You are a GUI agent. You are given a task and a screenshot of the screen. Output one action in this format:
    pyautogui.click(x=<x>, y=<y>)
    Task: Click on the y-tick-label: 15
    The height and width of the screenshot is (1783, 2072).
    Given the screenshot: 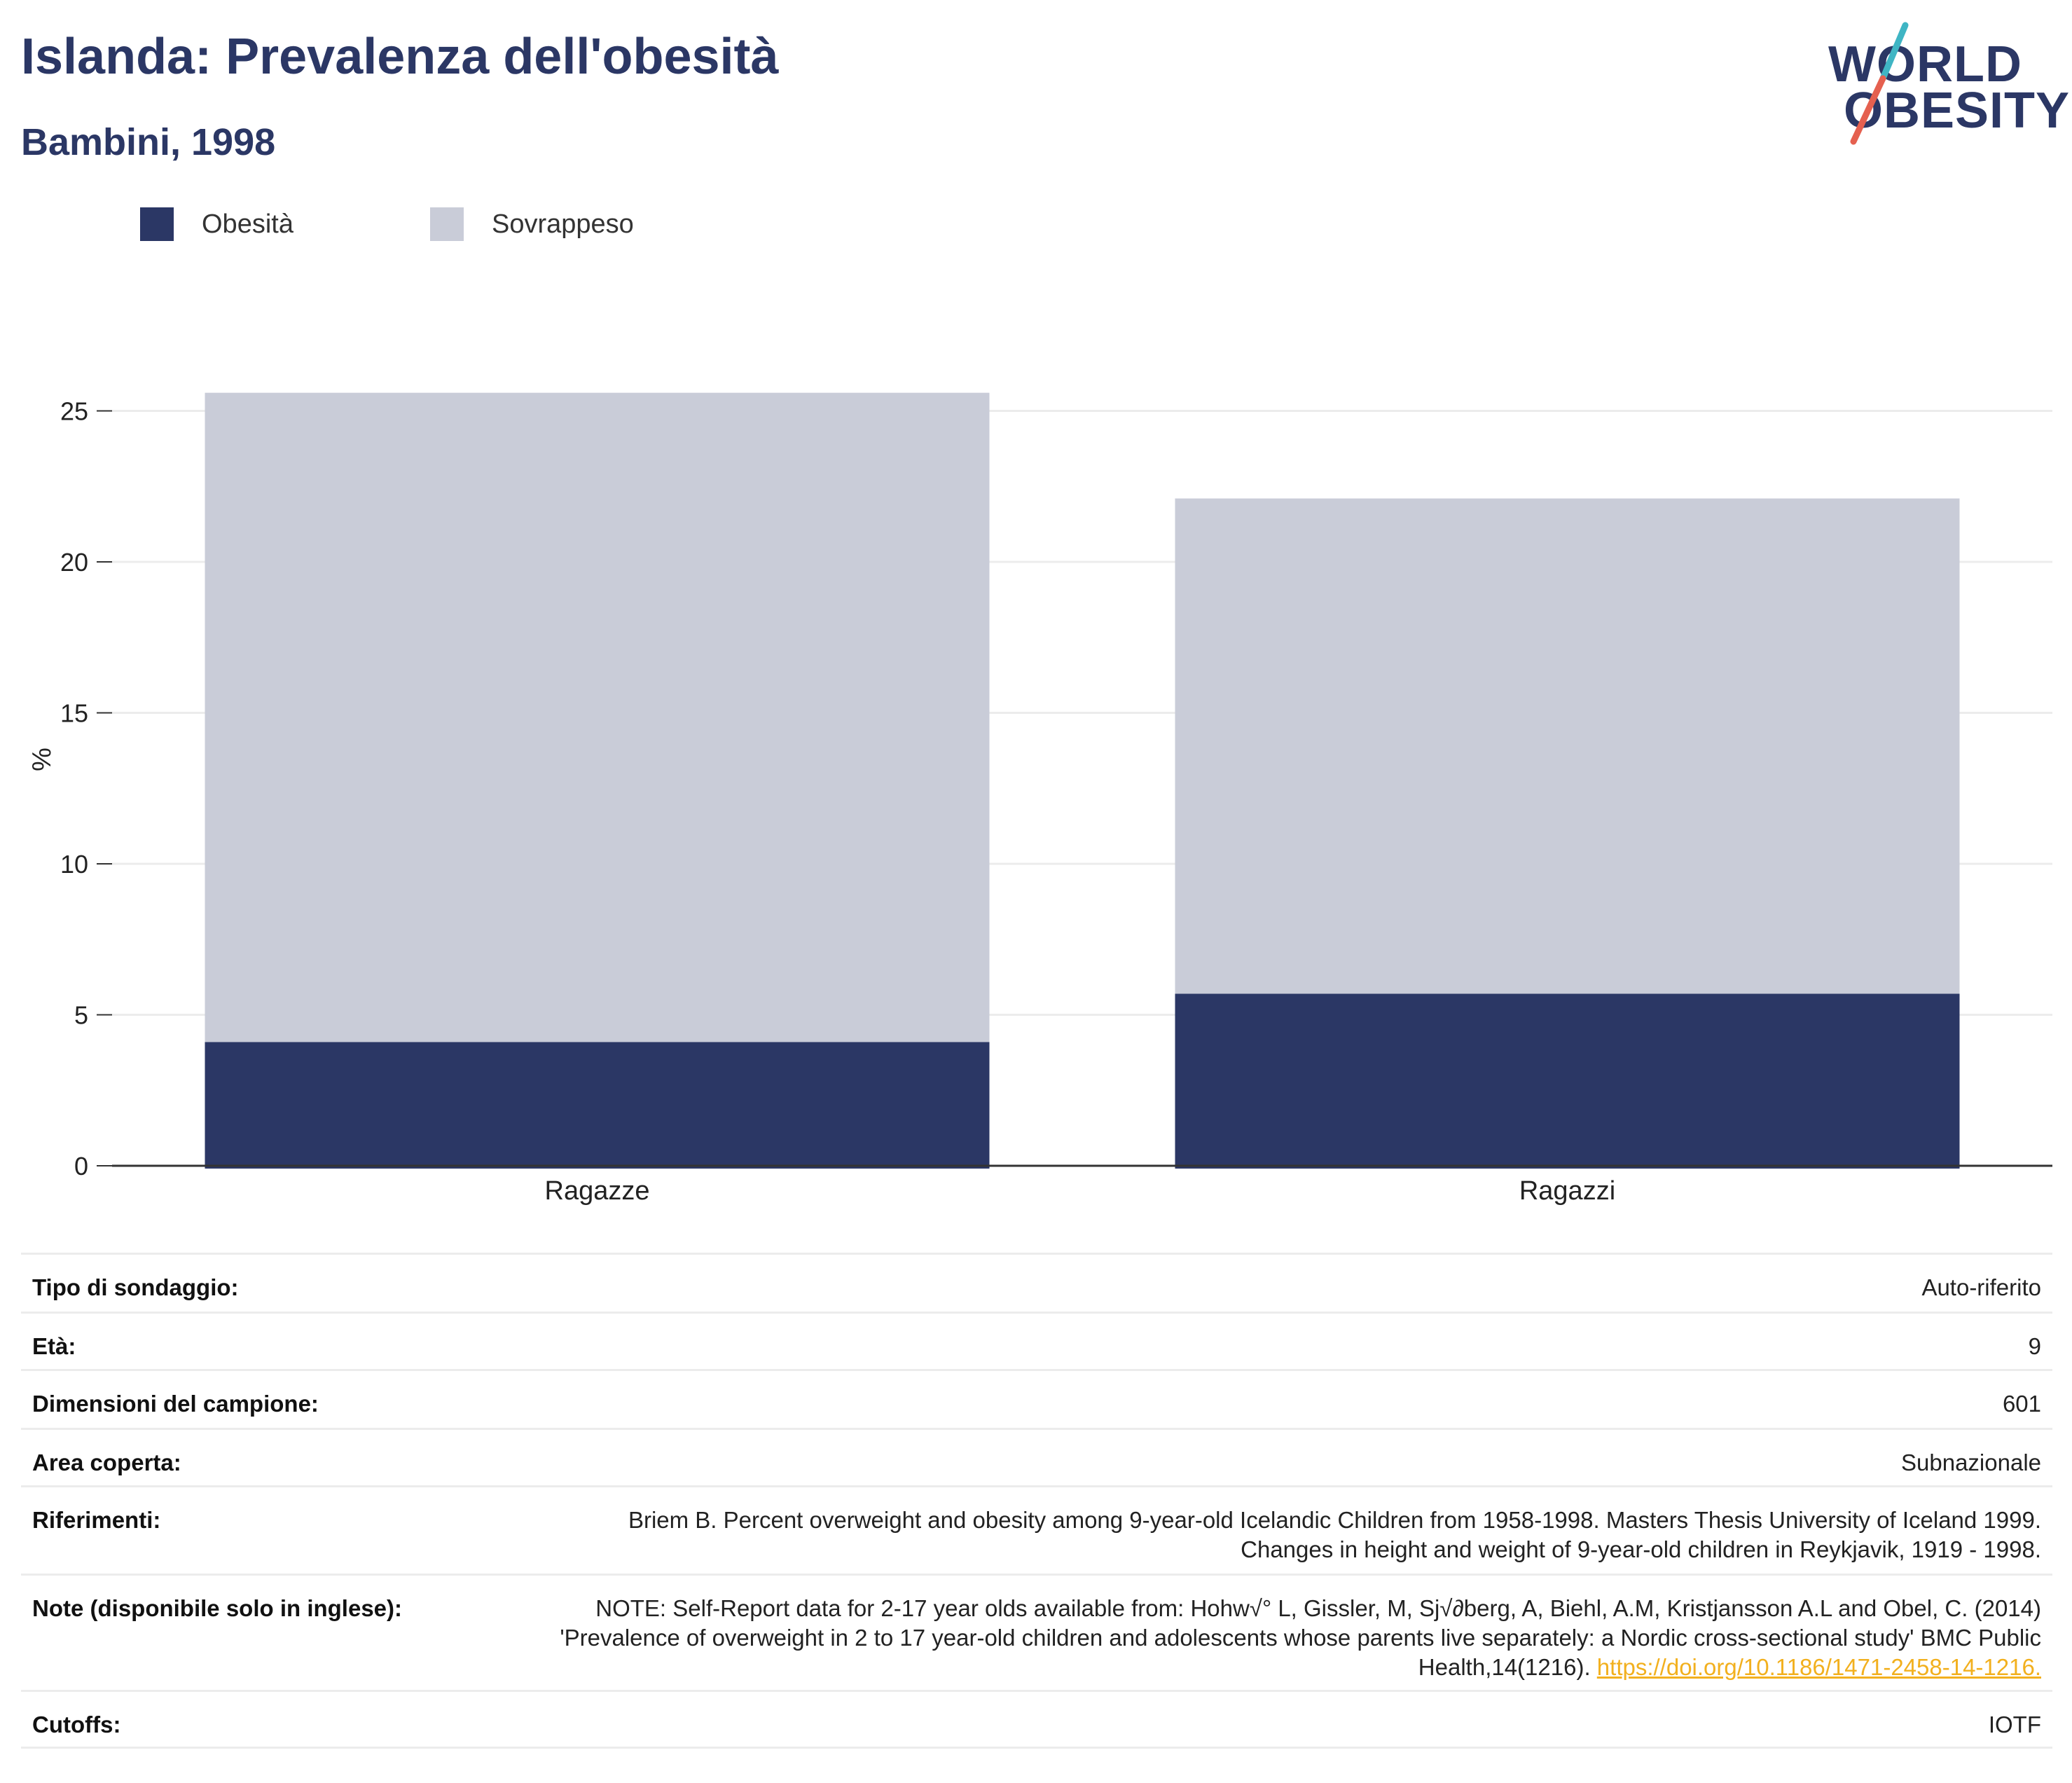 What is the action you would take?
    pyautogui.click(x=74, y=713)
    